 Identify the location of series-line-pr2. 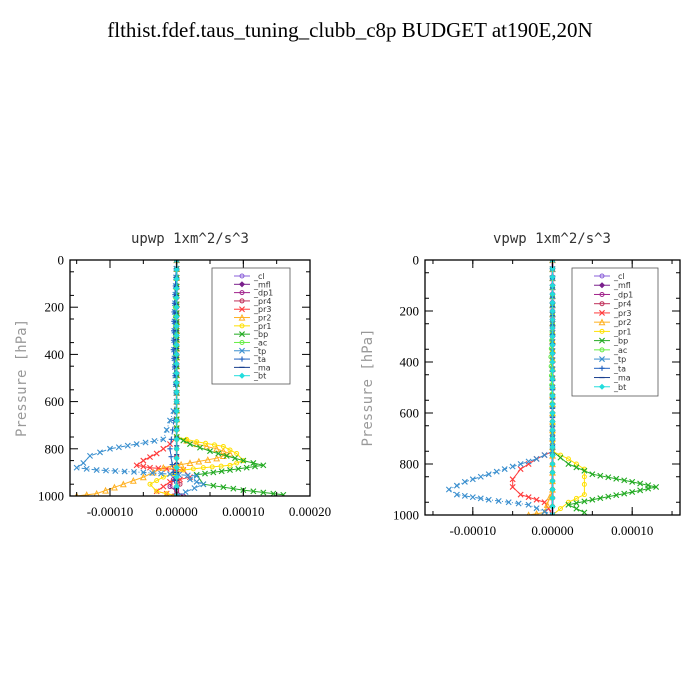
(540, 387).